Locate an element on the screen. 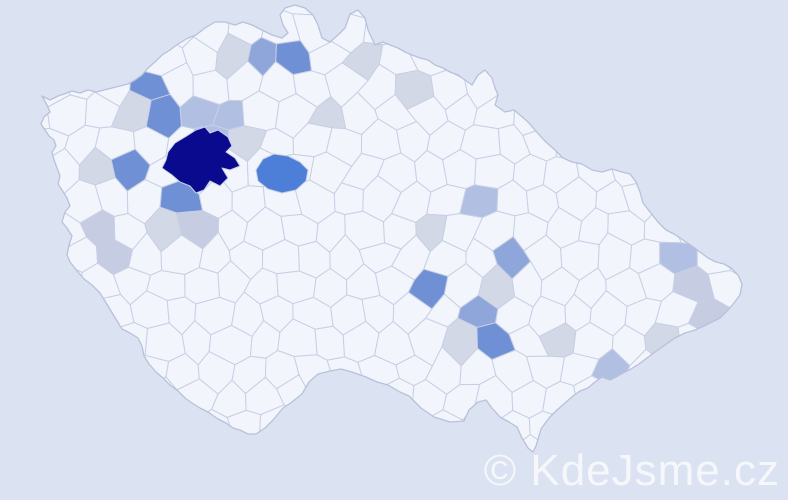 Image resolution: width=788 pixels, height=500 pixels. district-kolin is located at coordinates (282, 173).